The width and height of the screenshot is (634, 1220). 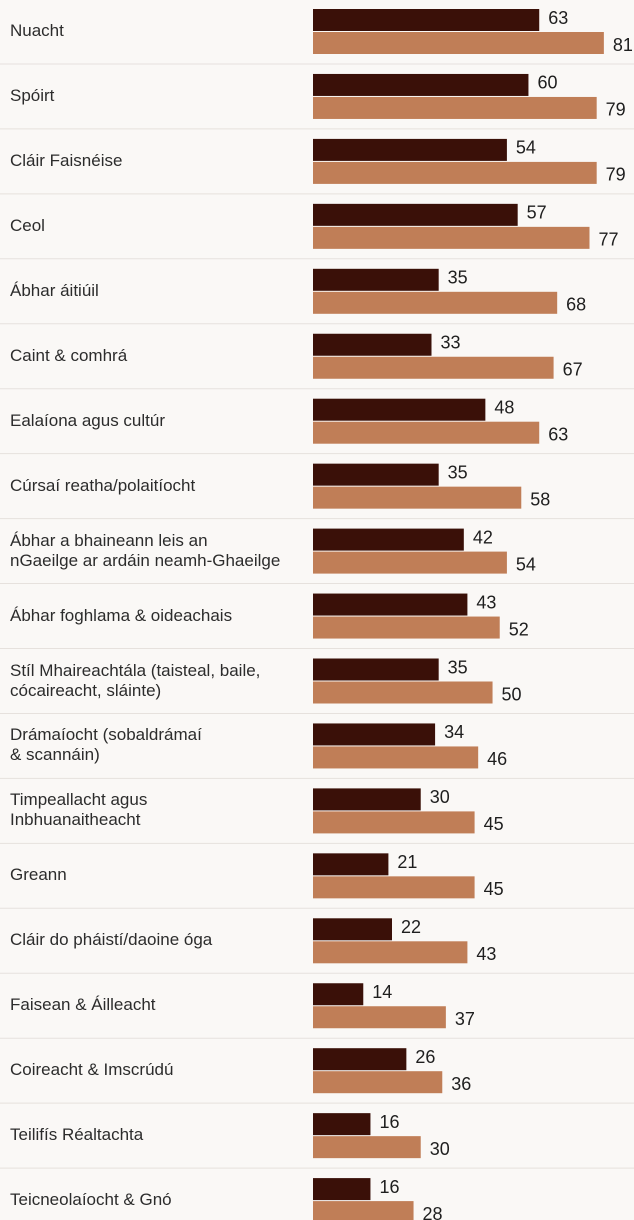 I want to click on category-label: Coireacht & Imscrúdú, so click(x=92, y=1070).